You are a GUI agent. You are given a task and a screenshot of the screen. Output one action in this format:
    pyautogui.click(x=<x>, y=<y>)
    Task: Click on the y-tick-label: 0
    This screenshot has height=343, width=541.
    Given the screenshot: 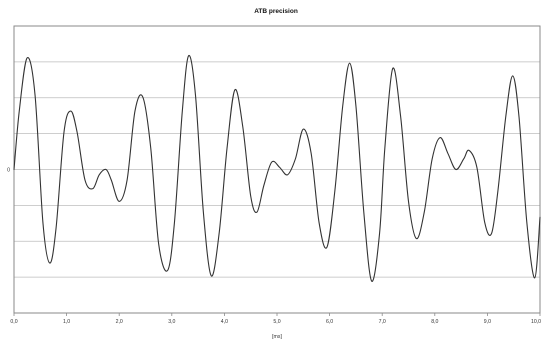 What is the action you would take?
    pyautogui.click(x=8, y=171)
    